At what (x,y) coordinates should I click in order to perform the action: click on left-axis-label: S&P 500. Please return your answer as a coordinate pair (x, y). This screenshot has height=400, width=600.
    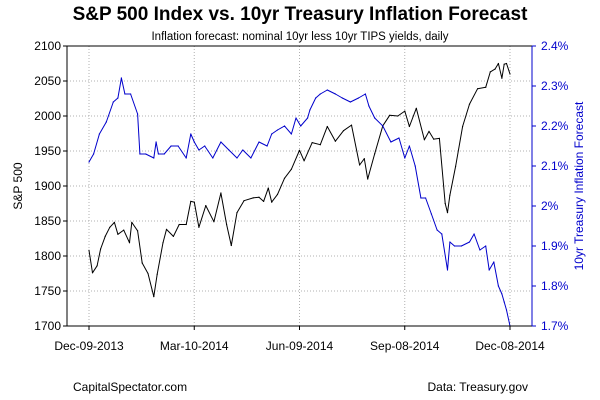
    Looking at the image, I should click on (18, 185).